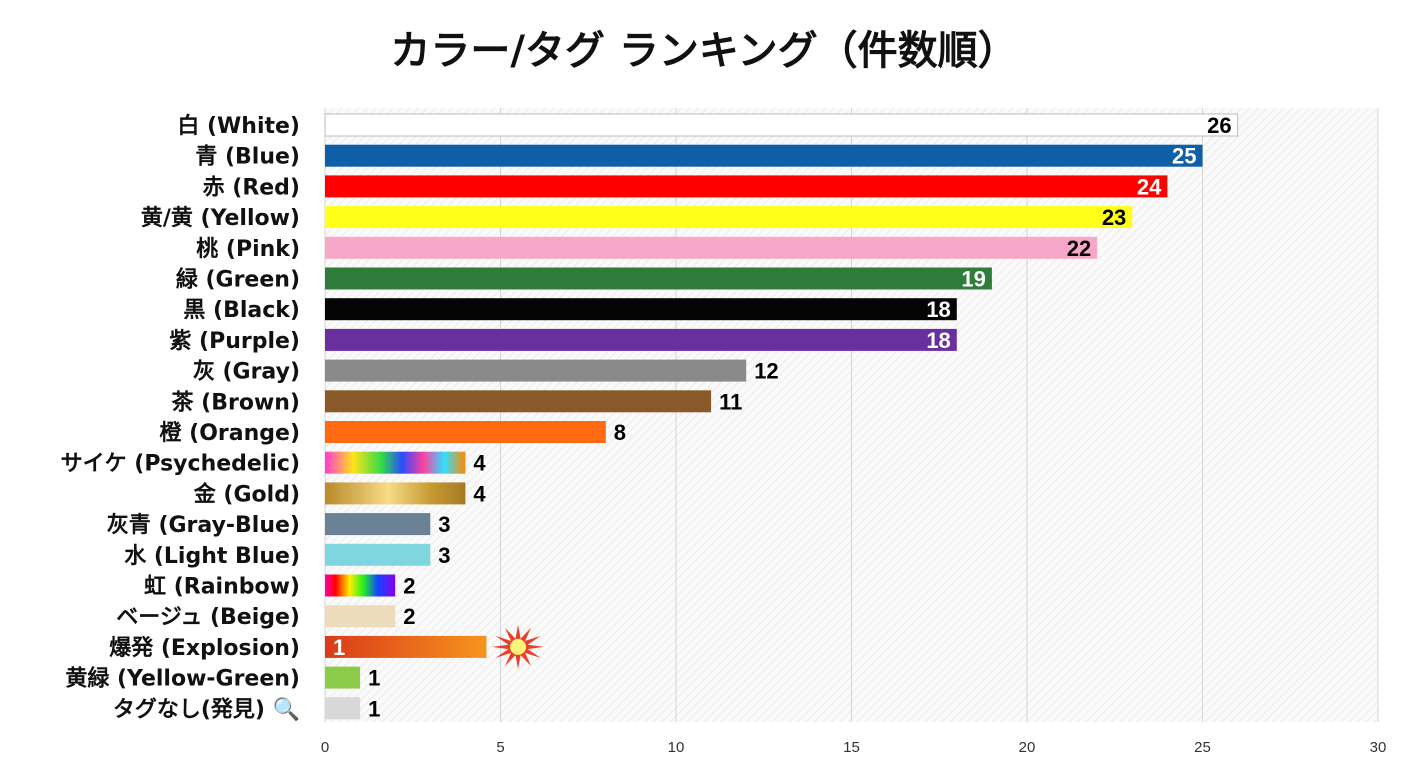 This screenshot has width=1408, height=768. Describe the element at coordinates (251, 187) in the screenshot. I see `category-label: 赤 (Red)` at that location.